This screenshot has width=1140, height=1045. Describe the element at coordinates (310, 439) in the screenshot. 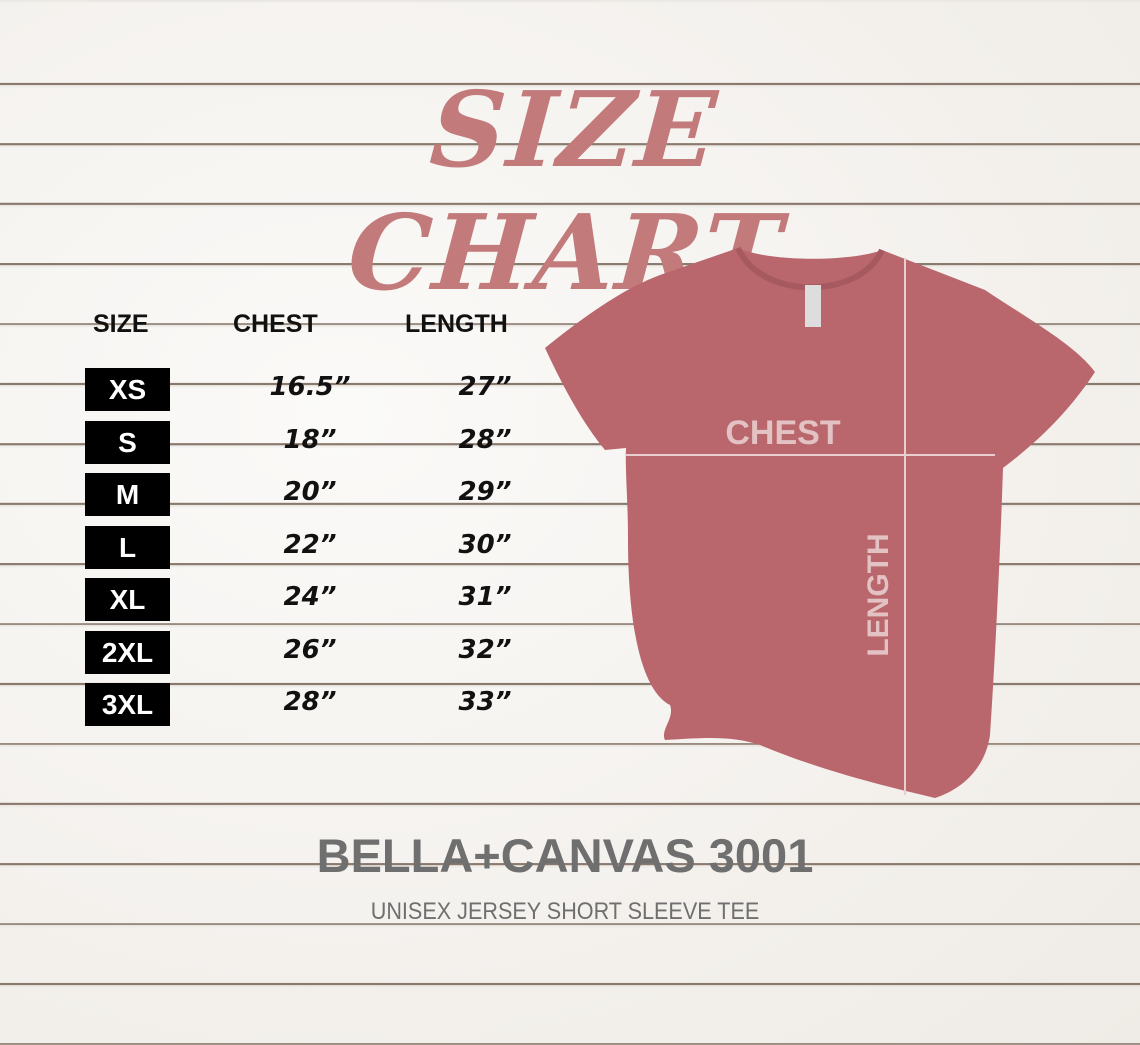

I see `chest-value: 18”` at that location.